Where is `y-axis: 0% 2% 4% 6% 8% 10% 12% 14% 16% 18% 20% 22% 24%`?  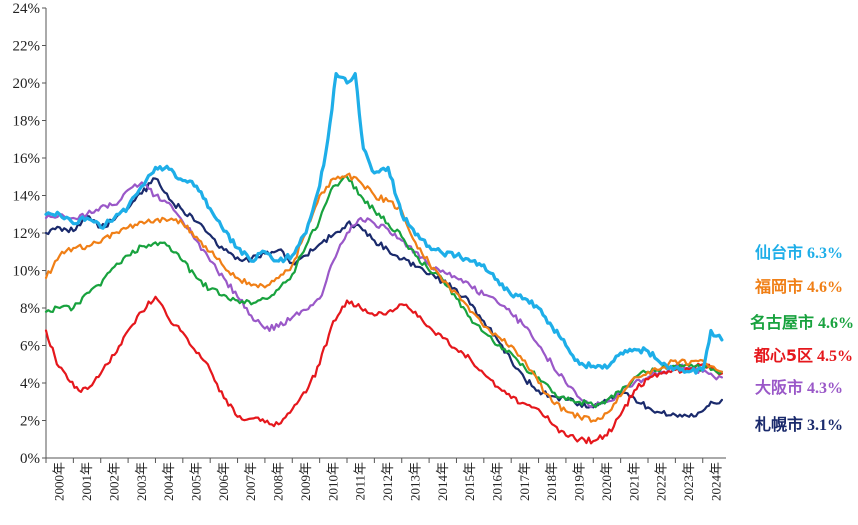 y-axis: 0% 2% 4% 6% 8% 10% 12% 14% 16% 18% 20% 22% 24% is located at coordinates (30, 234).